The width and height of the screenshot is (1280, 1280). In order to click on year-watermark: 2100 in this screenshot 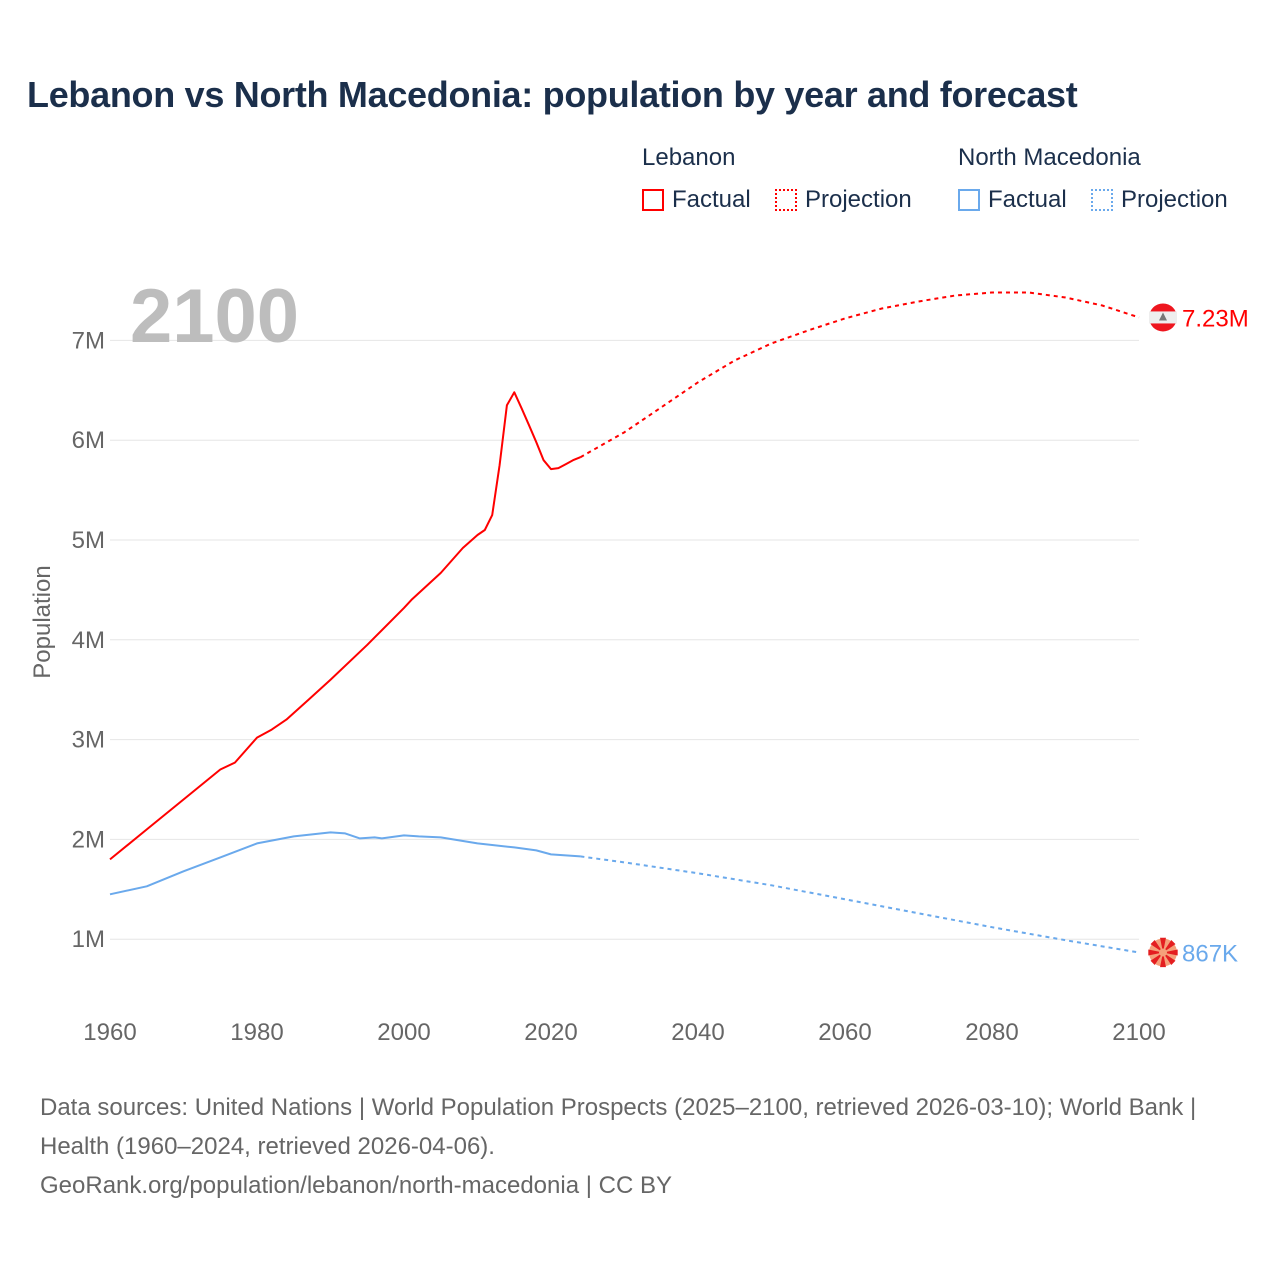, I will do `click(214, 316)`.